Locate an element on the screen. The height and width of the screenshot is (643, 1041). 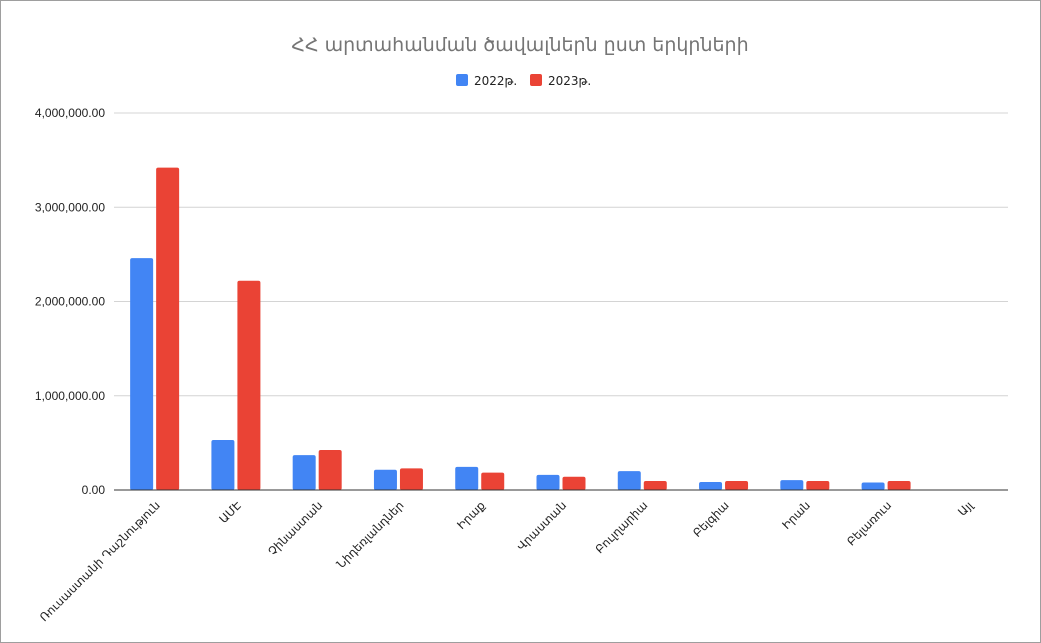
y-tick-label: 0.00 is located at coordinates (94, 490).